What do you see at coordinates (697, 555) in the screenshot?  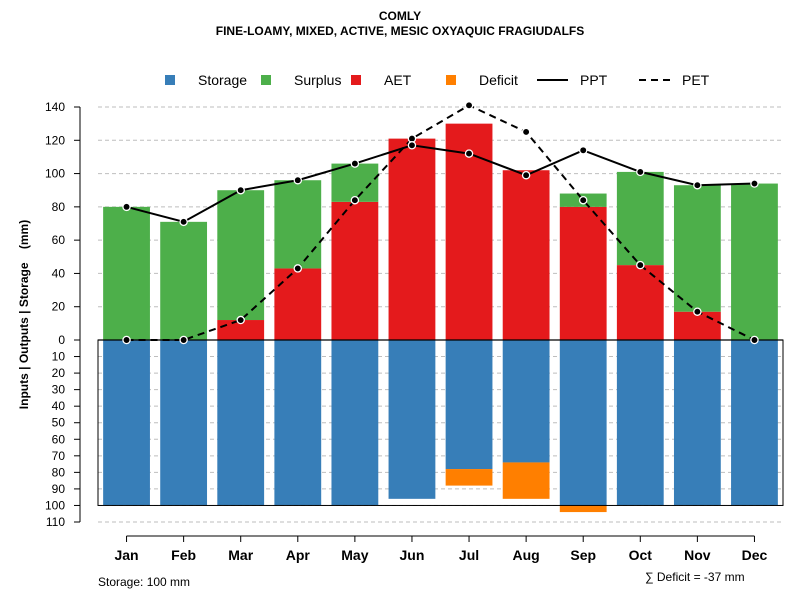 I see `x-tick-label: Nov` at bounding box center [697, 555].